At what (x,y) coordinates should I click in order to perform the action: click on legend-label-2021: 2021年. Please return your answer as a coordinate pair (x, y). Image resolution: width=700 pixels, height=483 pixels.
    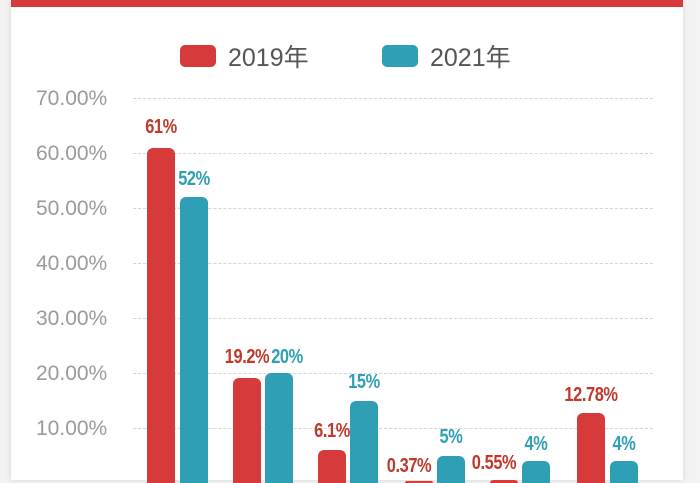
    Looking at the image, I should click on (470, 58).